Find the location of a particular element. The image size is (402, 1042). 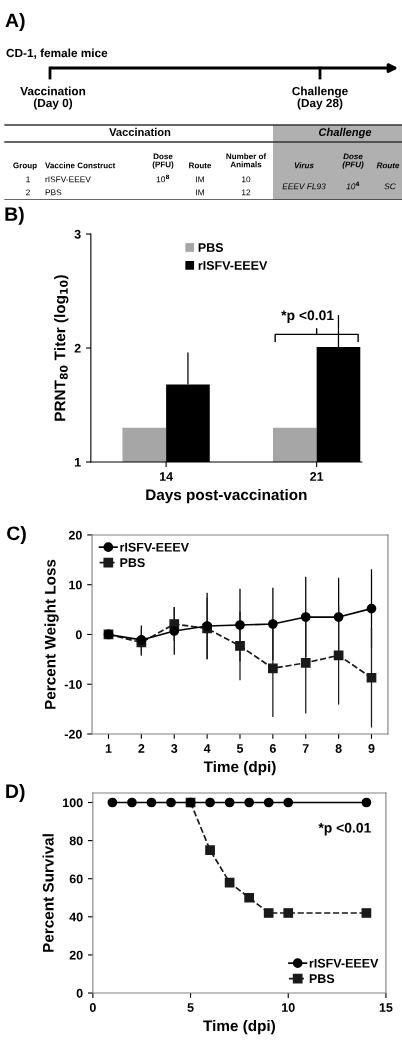

x-tick-label: 9 is located at coordinates (371, 748).